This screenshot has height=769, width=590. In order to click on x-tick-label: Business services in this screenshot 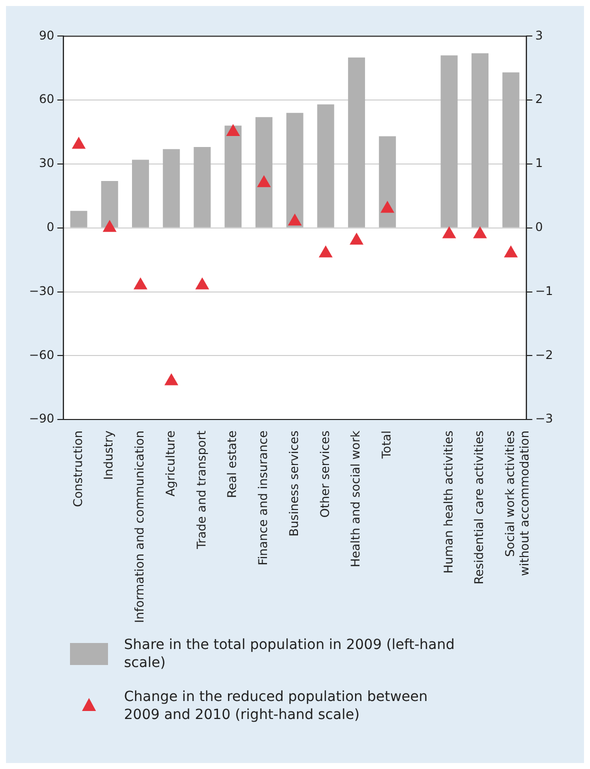, I will do `click(293, 483)`.